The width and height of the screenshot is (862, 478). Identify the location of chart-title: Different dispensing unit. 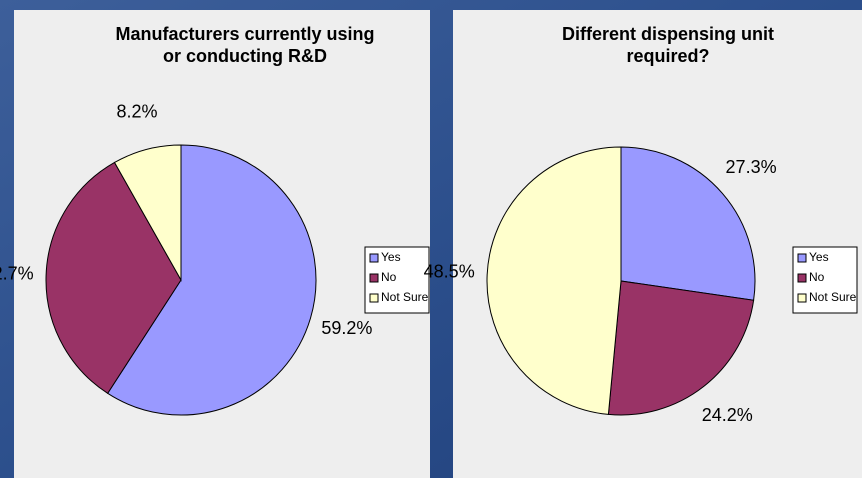
(668, 34).